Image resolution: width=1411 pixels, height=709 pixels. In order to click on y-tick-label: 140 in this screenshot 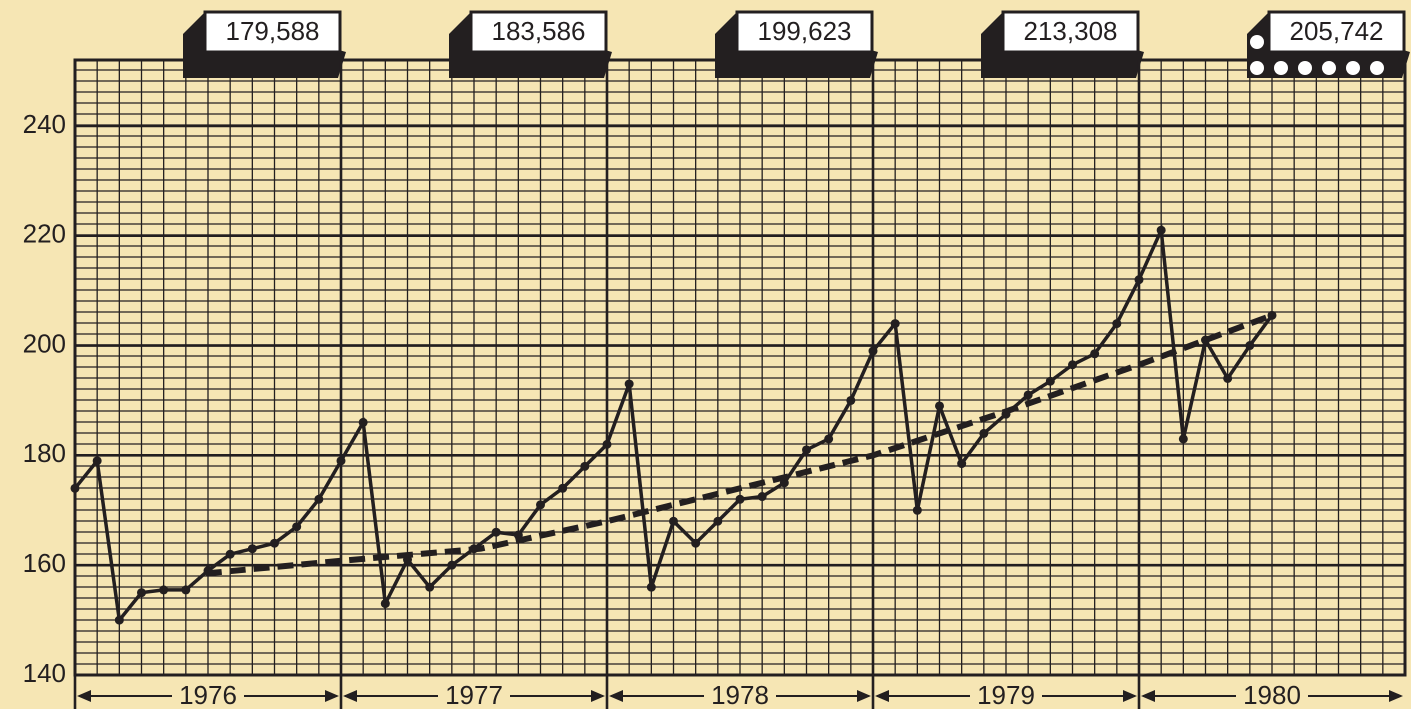, I will do `click(44, 673)`.